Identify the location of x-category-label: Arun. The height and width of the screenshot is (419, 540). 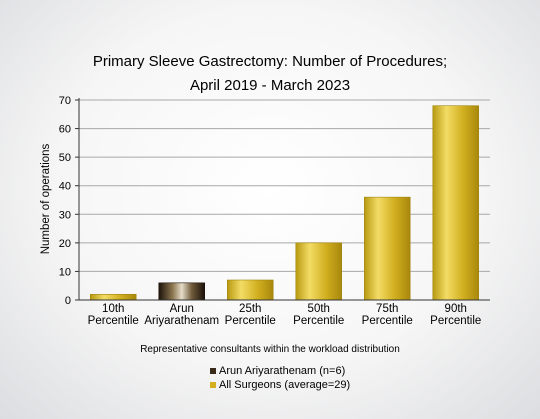
(182, 309).